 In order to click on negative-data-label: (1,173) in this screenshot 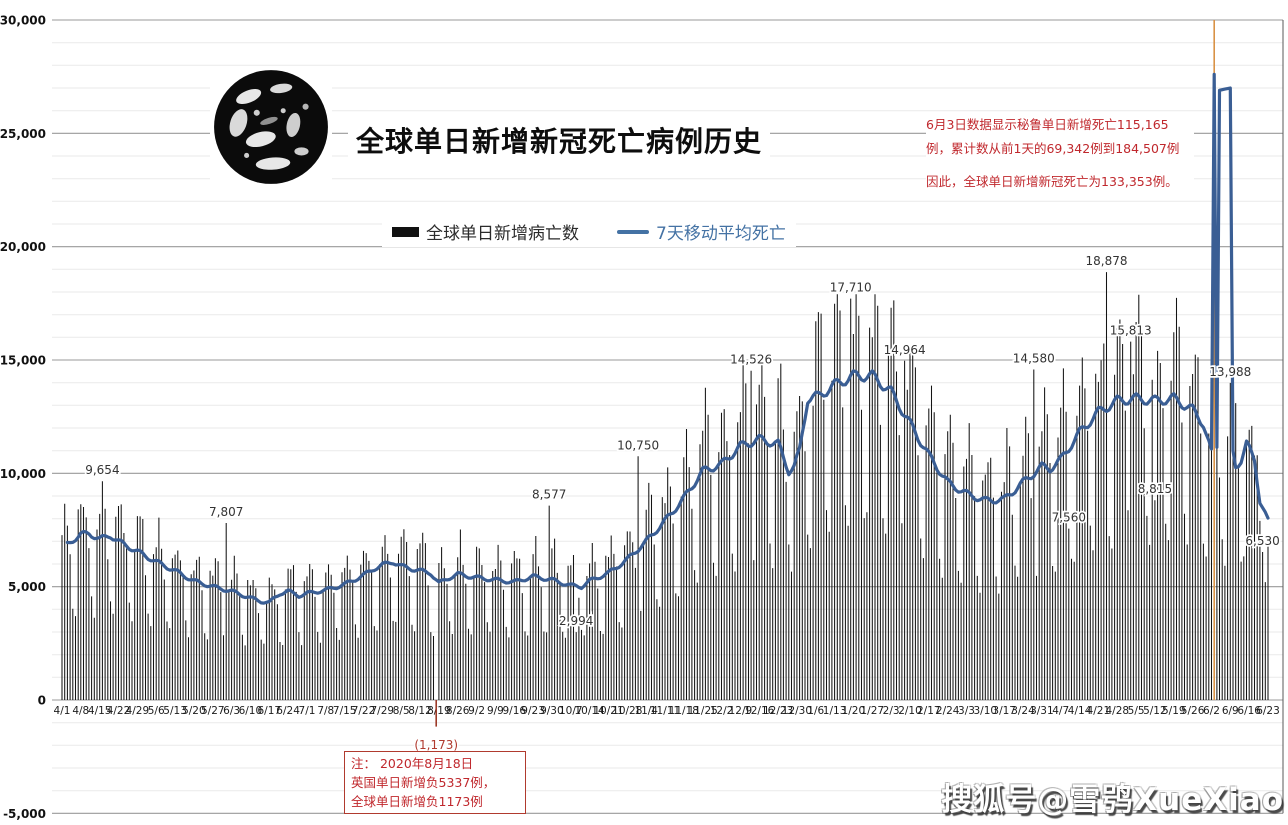, I will do `click(436, 745)`.